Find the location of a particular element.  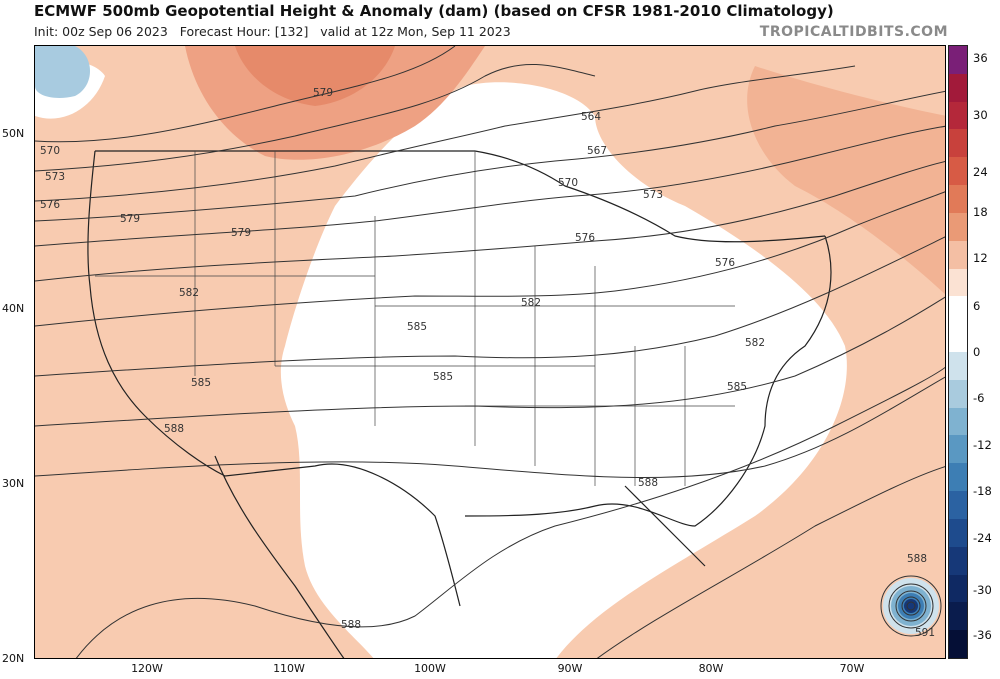

valid-time: valid at 12z Mon, Sep 11 2023 is located at coordinates (415, 31).